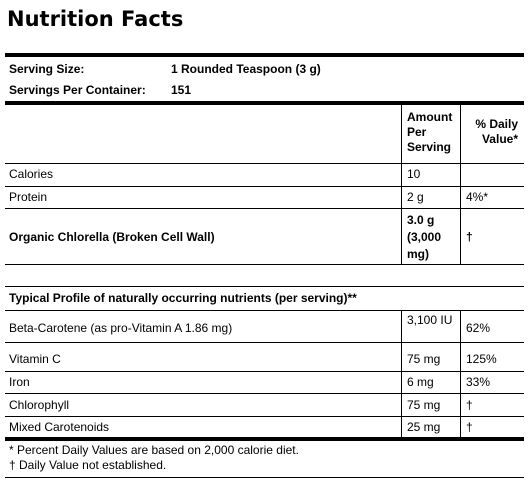 Image resolution: width=528 pixels, height=481 pixels. Describe the element at coordinates (424, 237) in the screenshot. I see `amount: 3.0 g (3,000 mg)` at that location.